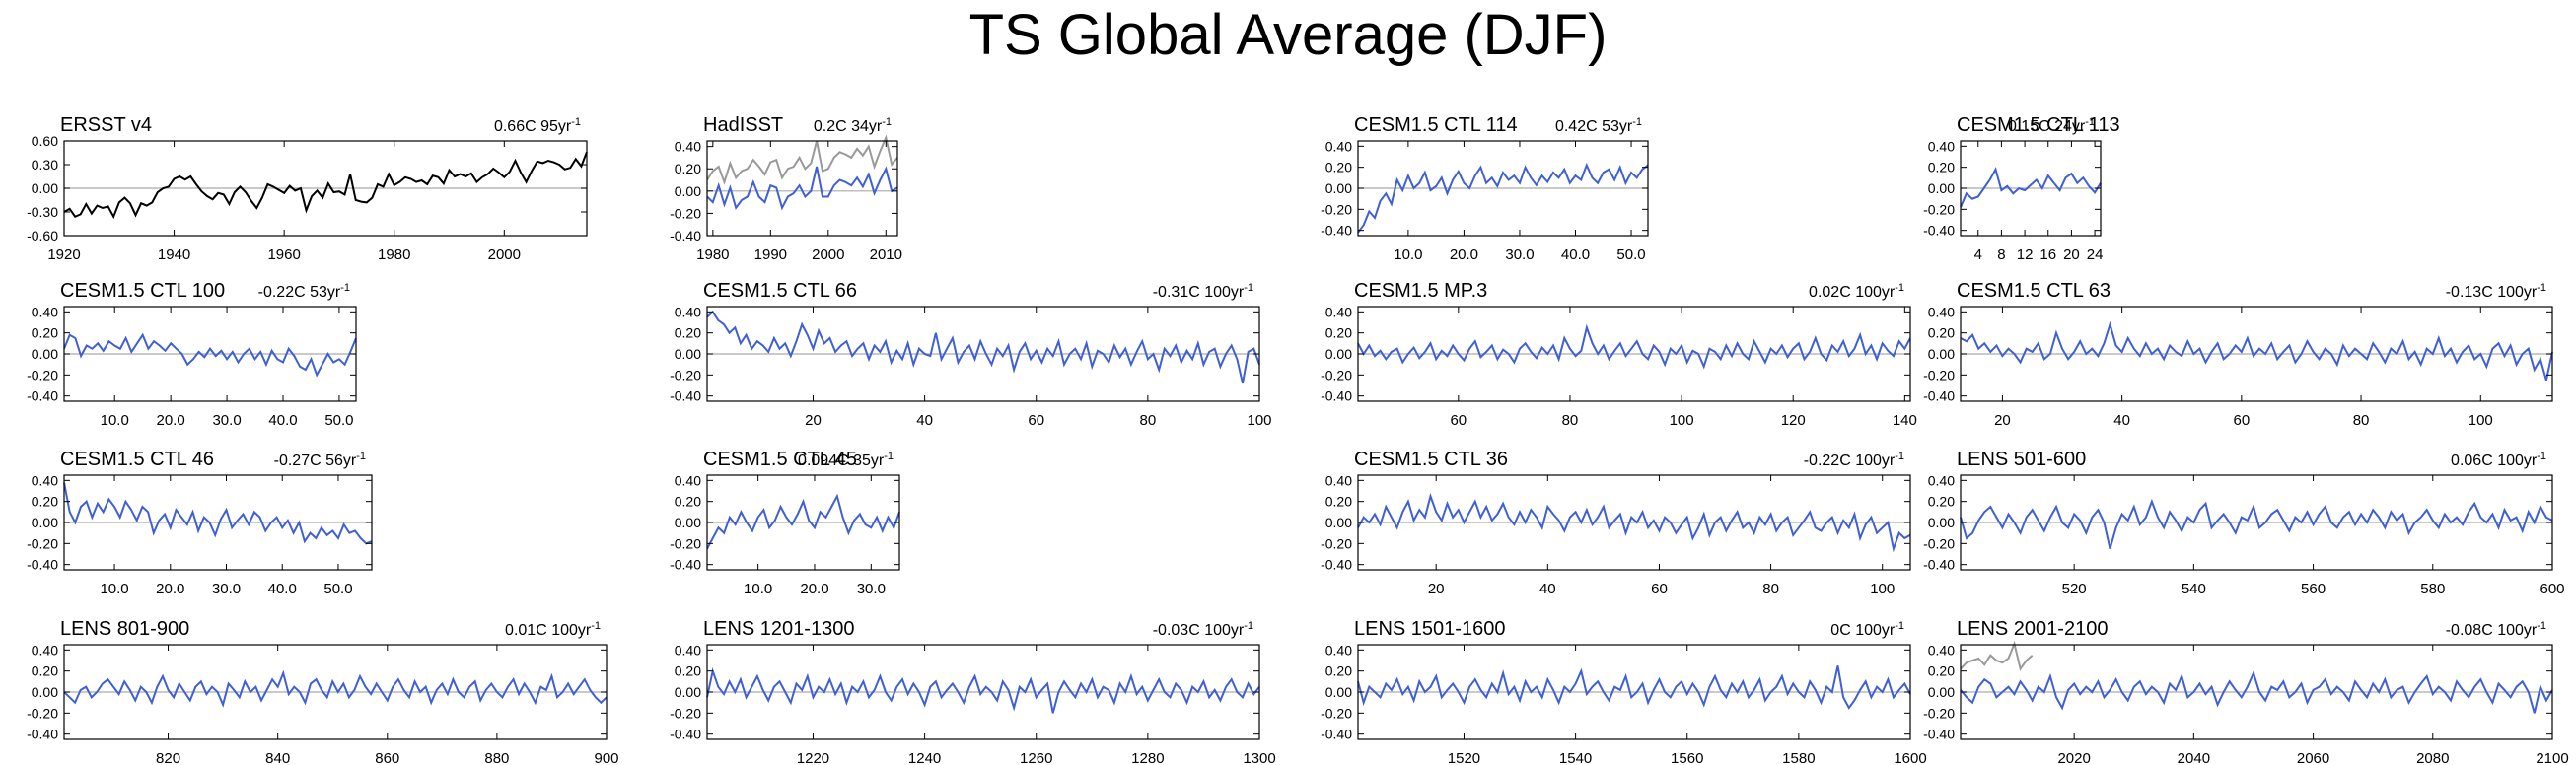  Describe the element at coordinates (1259, 757) in the screenshot. I see `x-tick-label: 1300` at that location.